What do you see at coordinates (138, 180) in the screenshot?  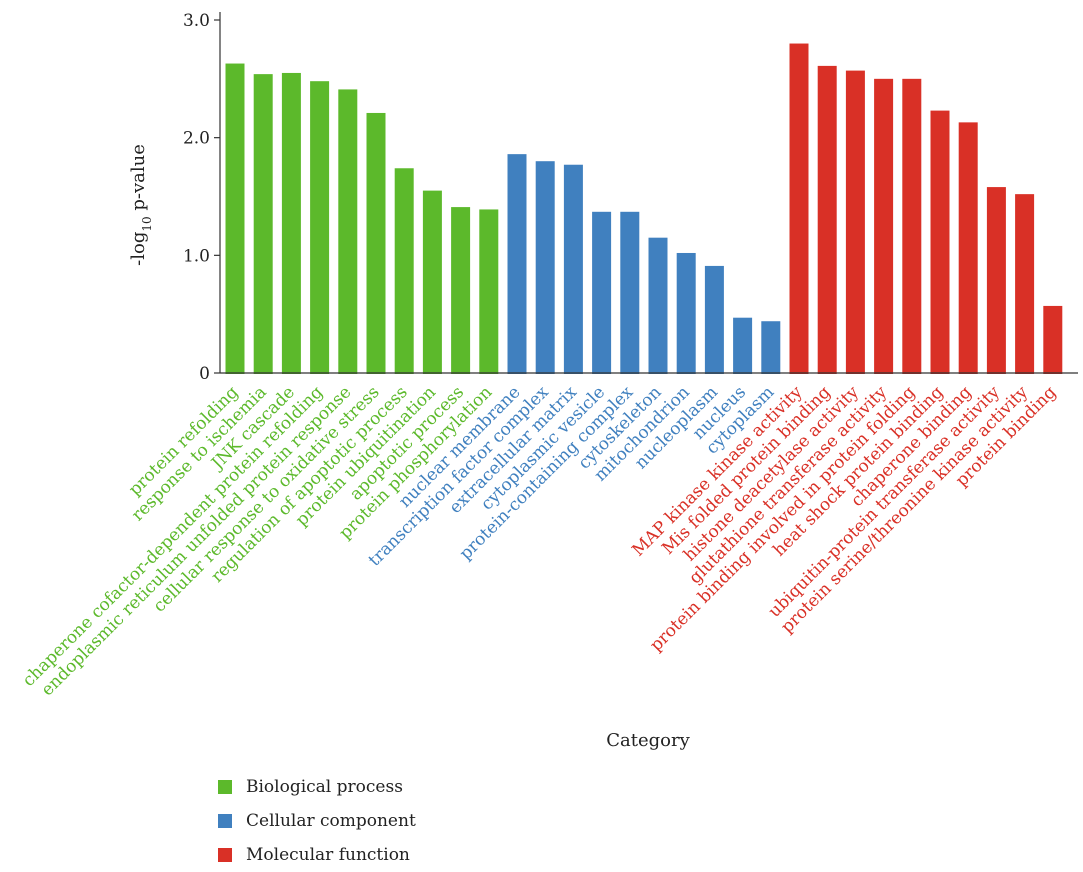 I see `y-axis-title-suffix: p-value` at bounding box center [138, 180].